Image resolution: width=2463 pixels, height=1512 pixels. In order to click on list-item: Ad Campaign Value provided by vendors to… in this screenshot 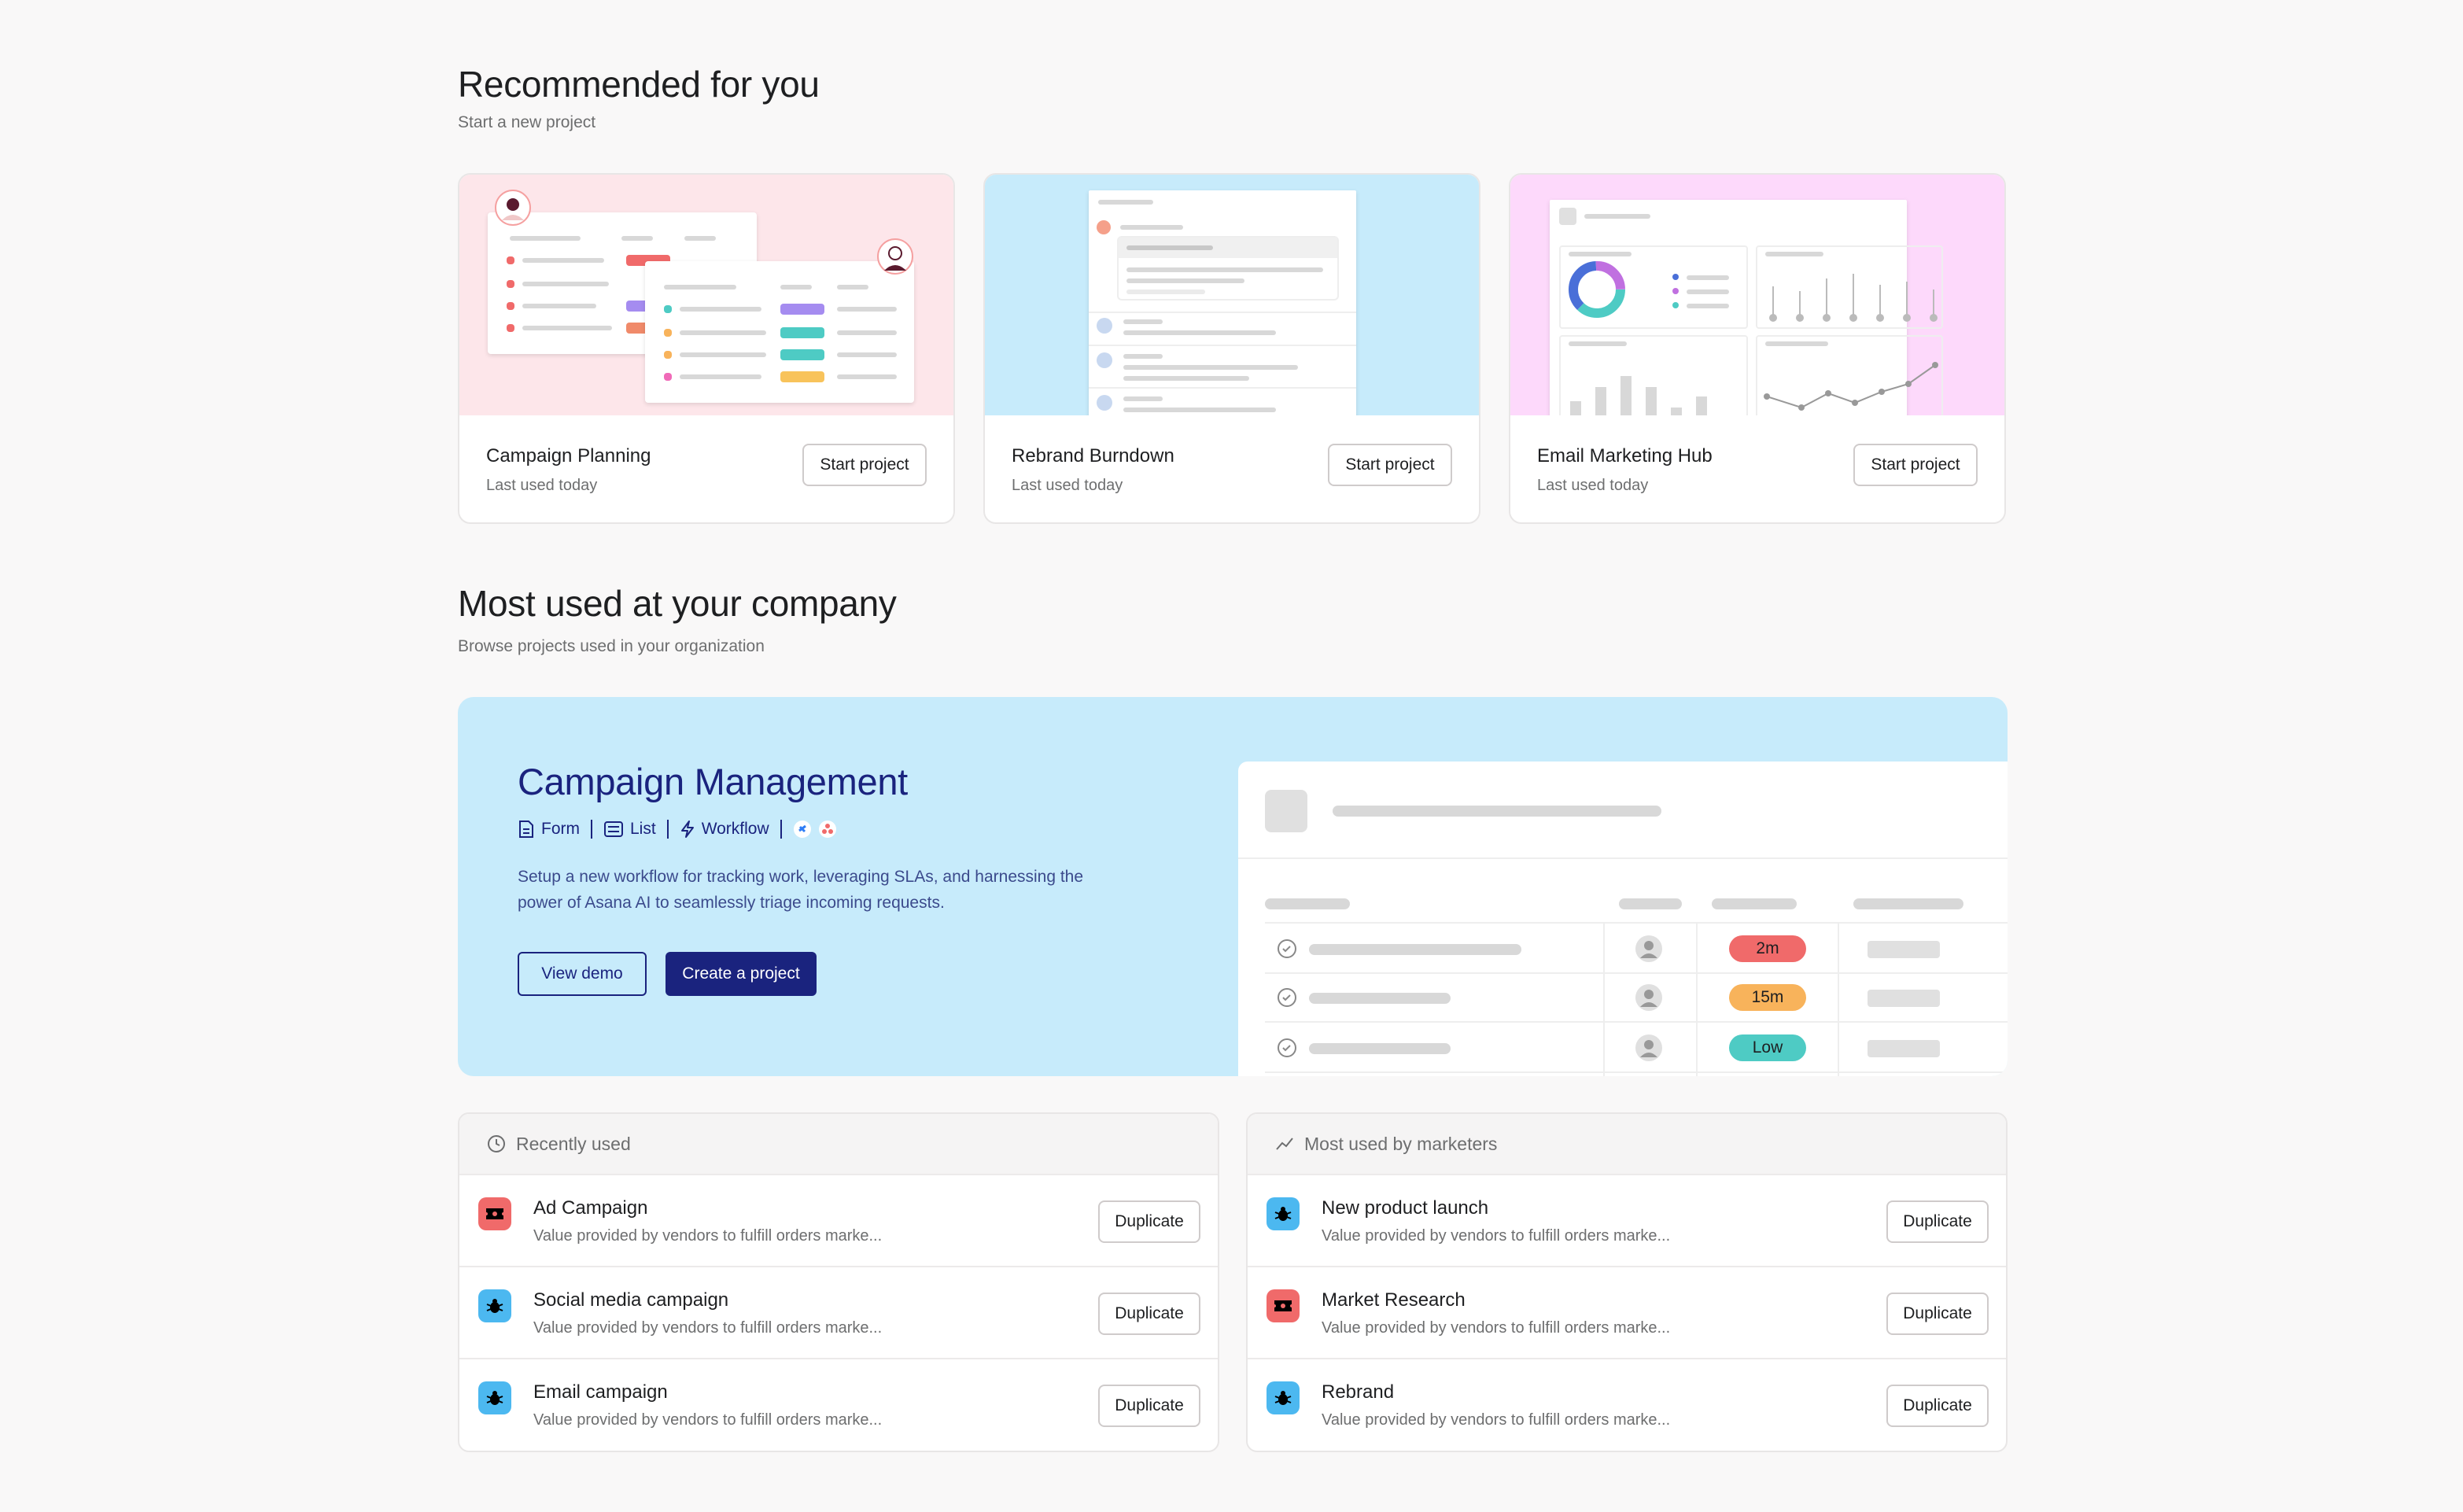, I will do `click(838, 1221)`.